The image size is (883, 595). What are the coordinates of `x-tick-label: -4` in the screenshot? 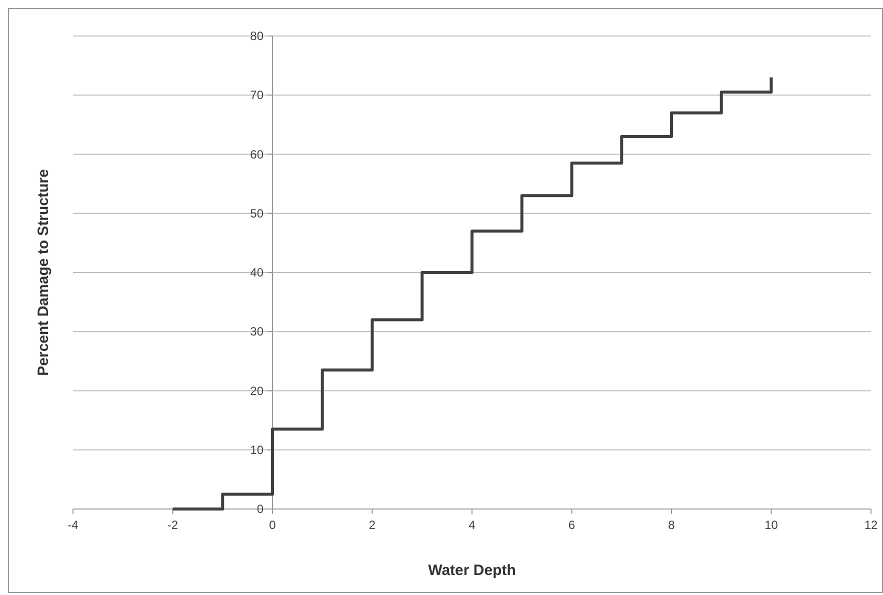 It's located at (73, 525).